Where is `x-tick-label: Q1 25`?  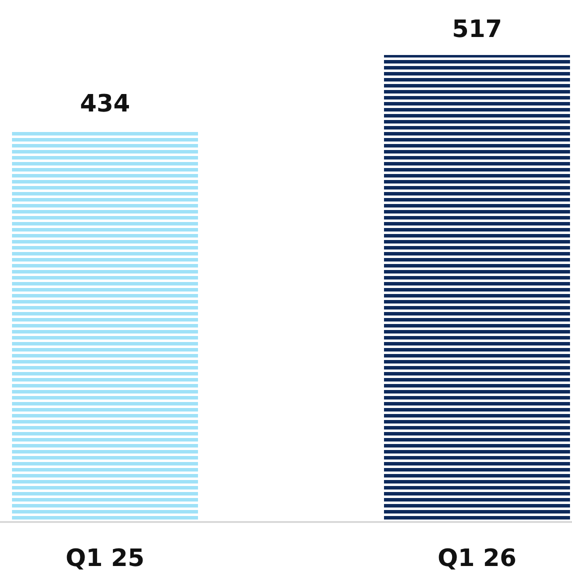 x-tick-label: Q1 25 is located at coordinates (105, 558).